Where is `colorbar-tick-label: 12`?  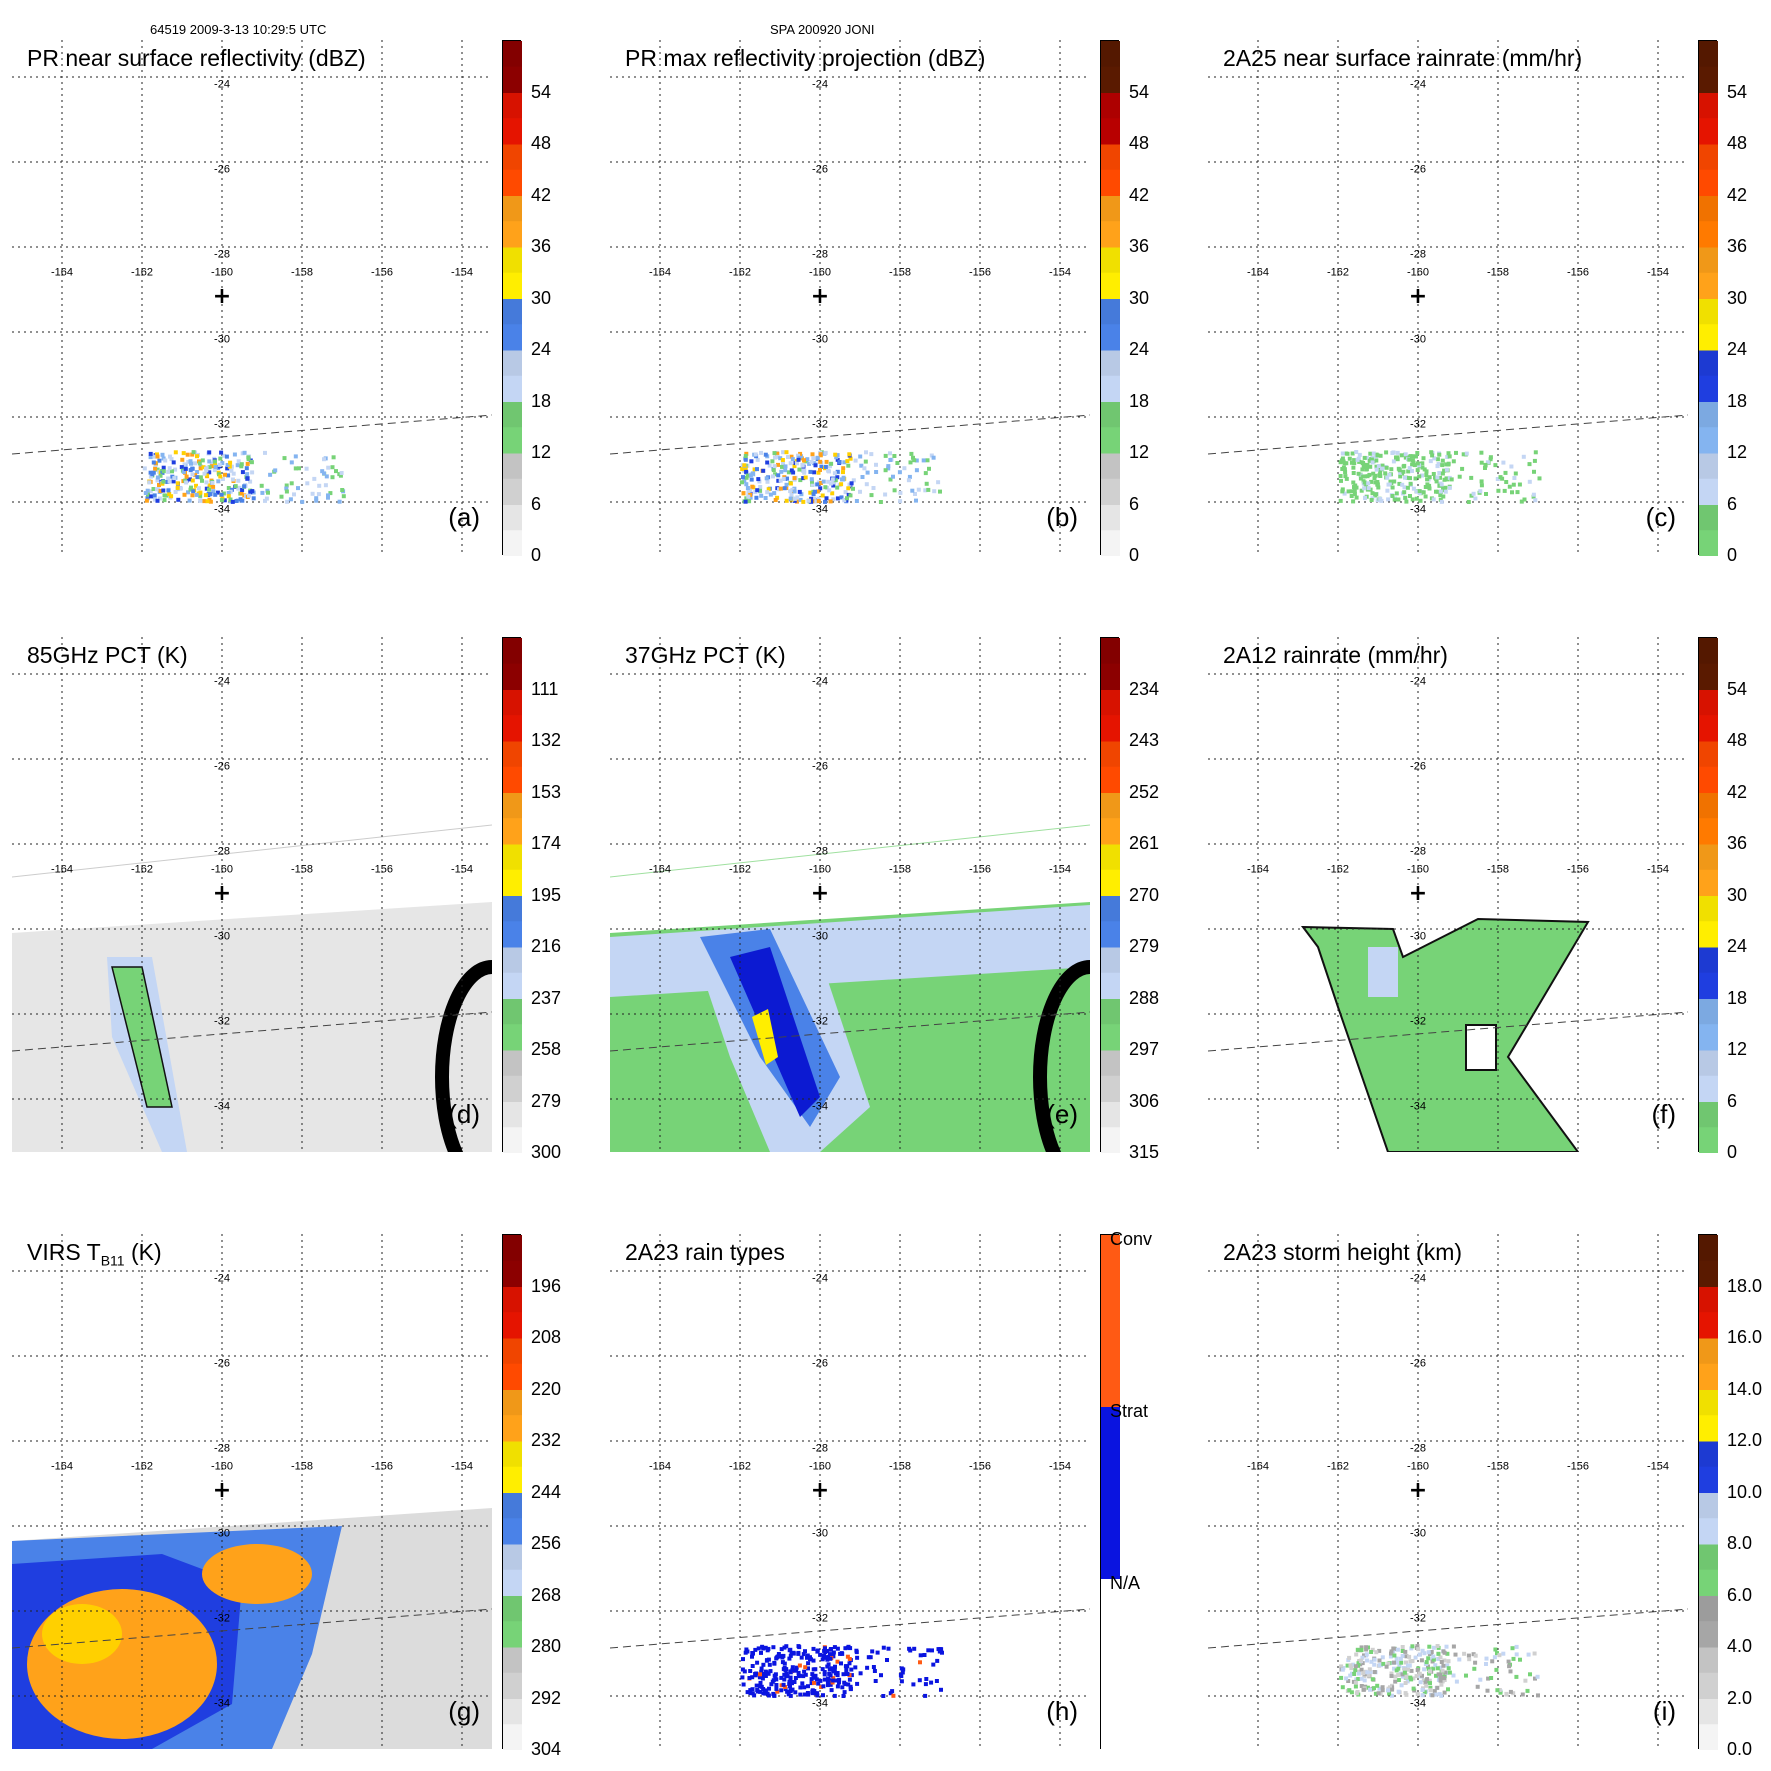 colorbar-tick-label: 12 is located at coordinates (1737, 452).